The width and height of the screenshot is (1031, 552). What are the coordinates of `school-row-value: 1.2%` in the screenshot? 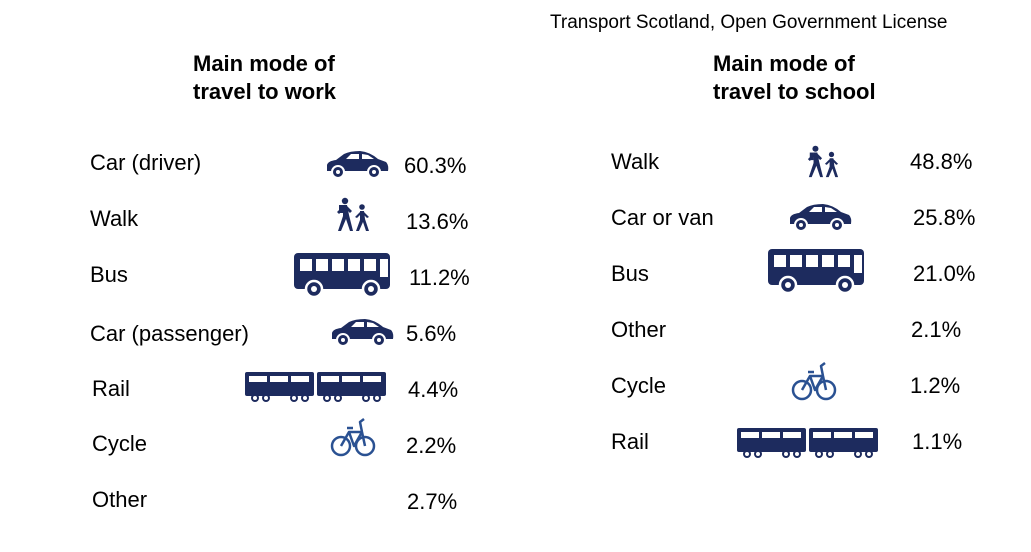 It's located at (935, 385).